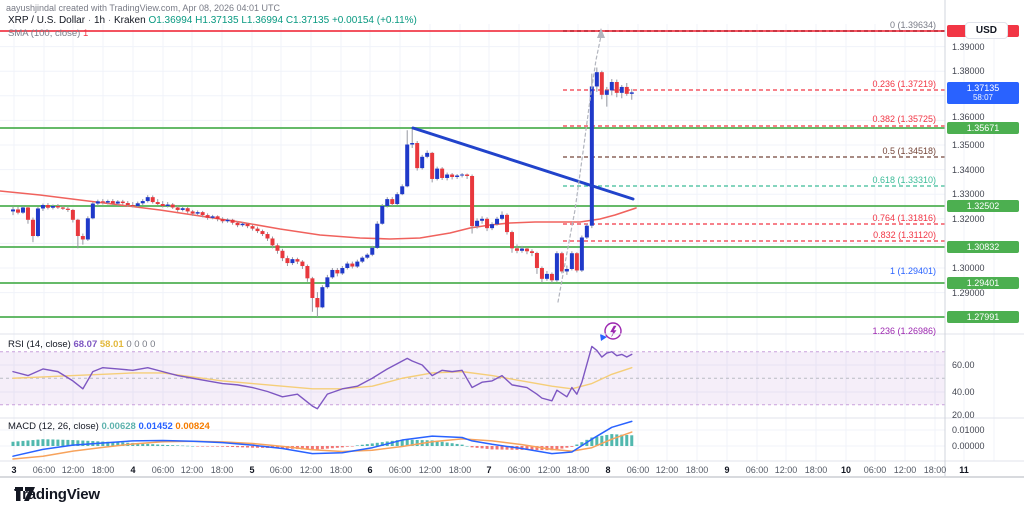  I want to click on time-axis-label: 3, so click(14, 470).